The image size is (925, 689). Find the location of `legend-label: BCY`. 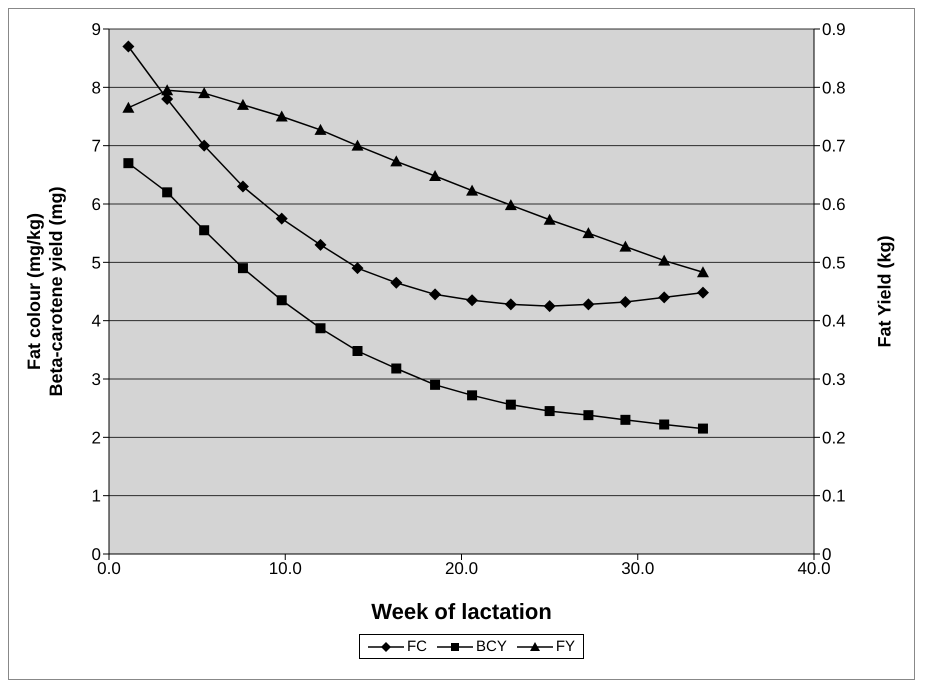

legend-label: BCY is located at coordinates (491, 646).